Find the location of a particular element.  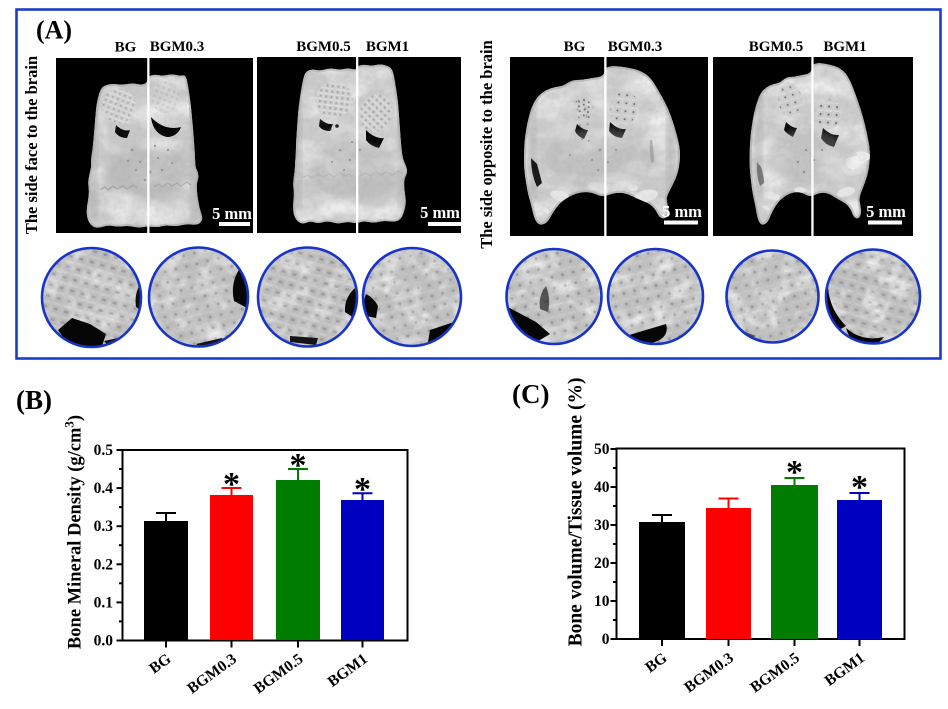

svg-text: Bone volume/Tissue volume (%) is located at coordinates (576, 512).